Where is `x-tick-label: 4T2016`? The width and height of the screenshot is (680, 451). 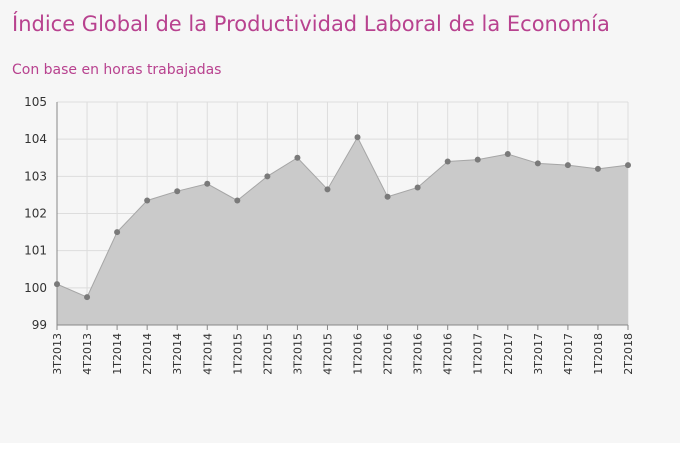
x-tick-label: 4T2016 is located at coordinates (448, 354).